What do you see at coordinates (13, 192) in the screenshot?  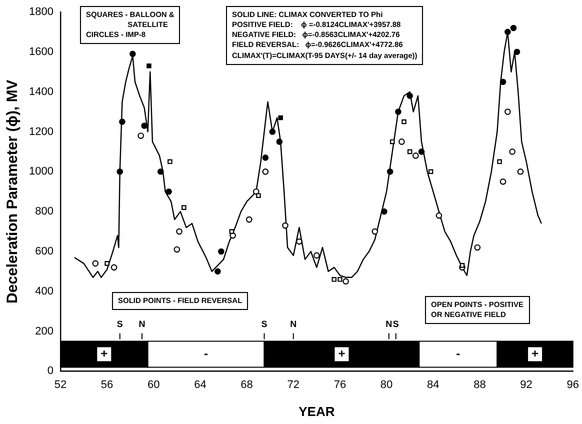 I see `y-axis-title: Deceleration Parameter (ϕ), MV` at bounding box center [13, 192].